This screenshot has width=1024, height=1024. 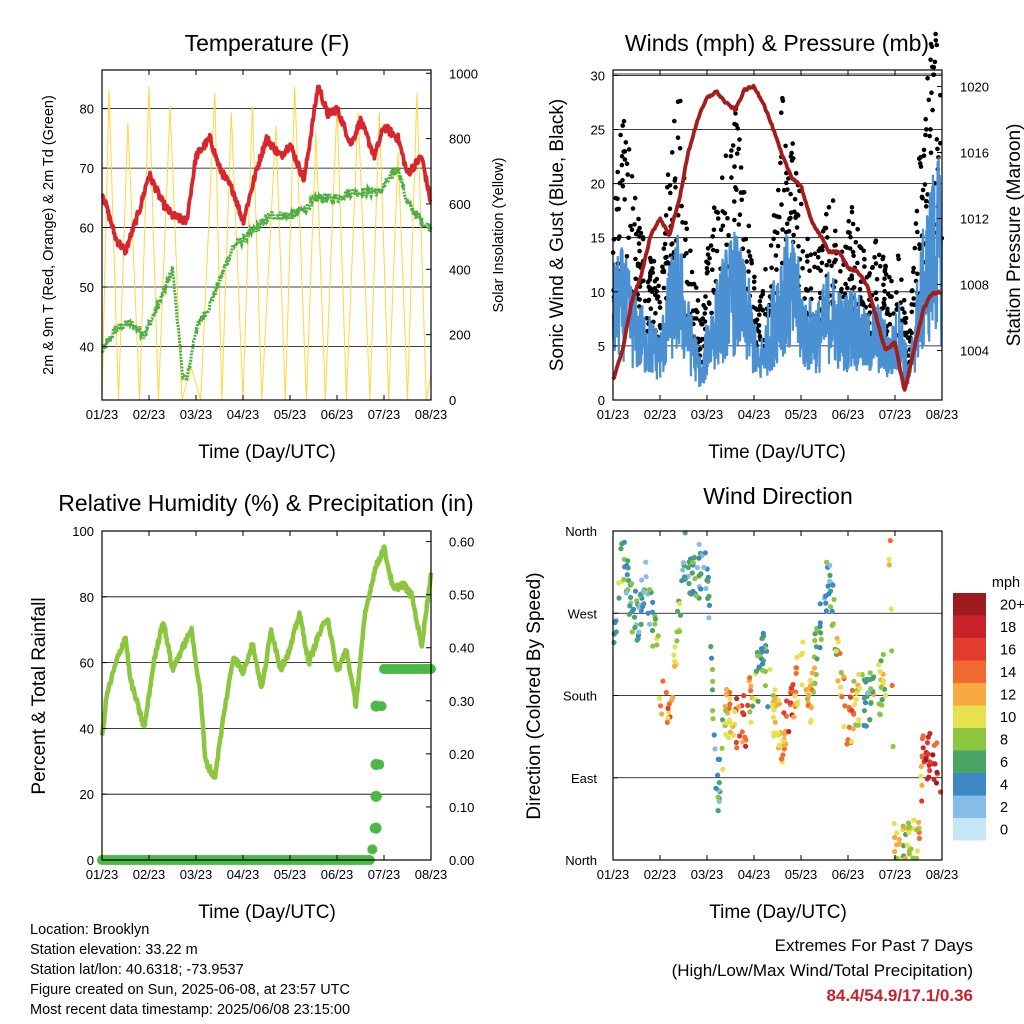 I want to click on elevation-text: Station elevation: 33.22 m, so click(x=114, y=950).